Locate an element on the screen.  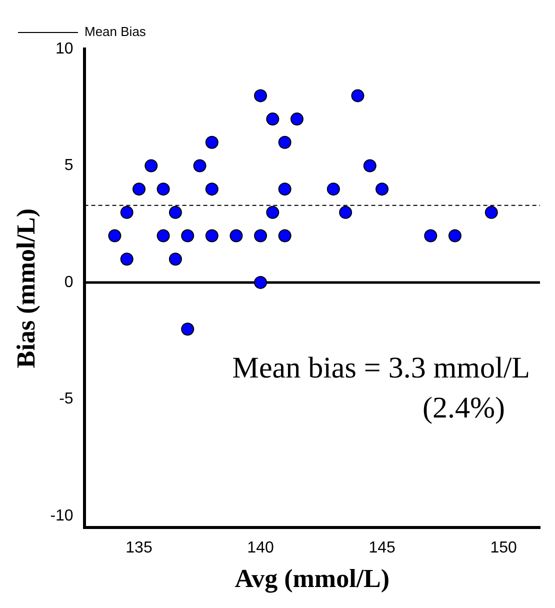
y-tick-label: 0 is located at coordinates (69, 282).